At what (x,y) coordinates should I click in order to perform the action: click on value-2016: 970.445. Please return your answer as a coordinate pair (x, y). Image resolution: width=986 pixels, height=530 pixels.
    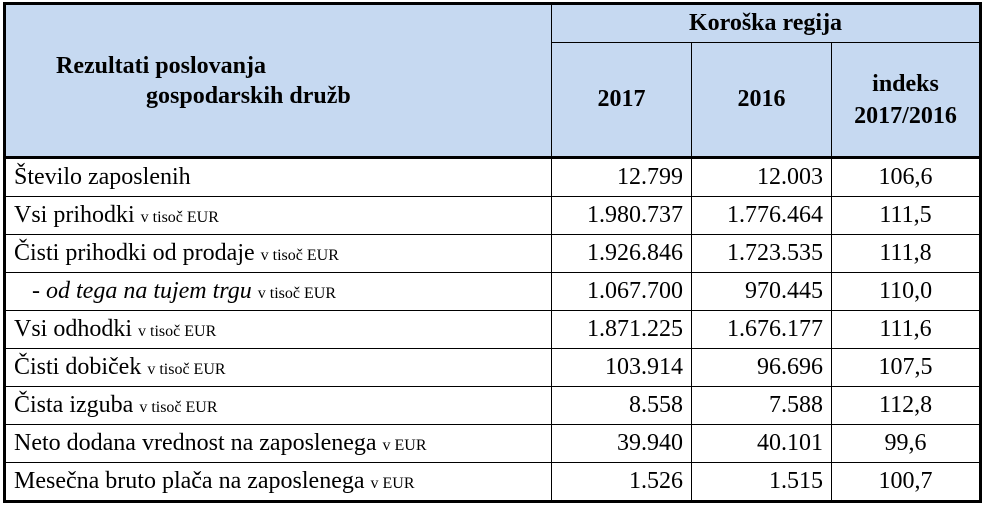
    Looking at the image, I should click on (761, 291).